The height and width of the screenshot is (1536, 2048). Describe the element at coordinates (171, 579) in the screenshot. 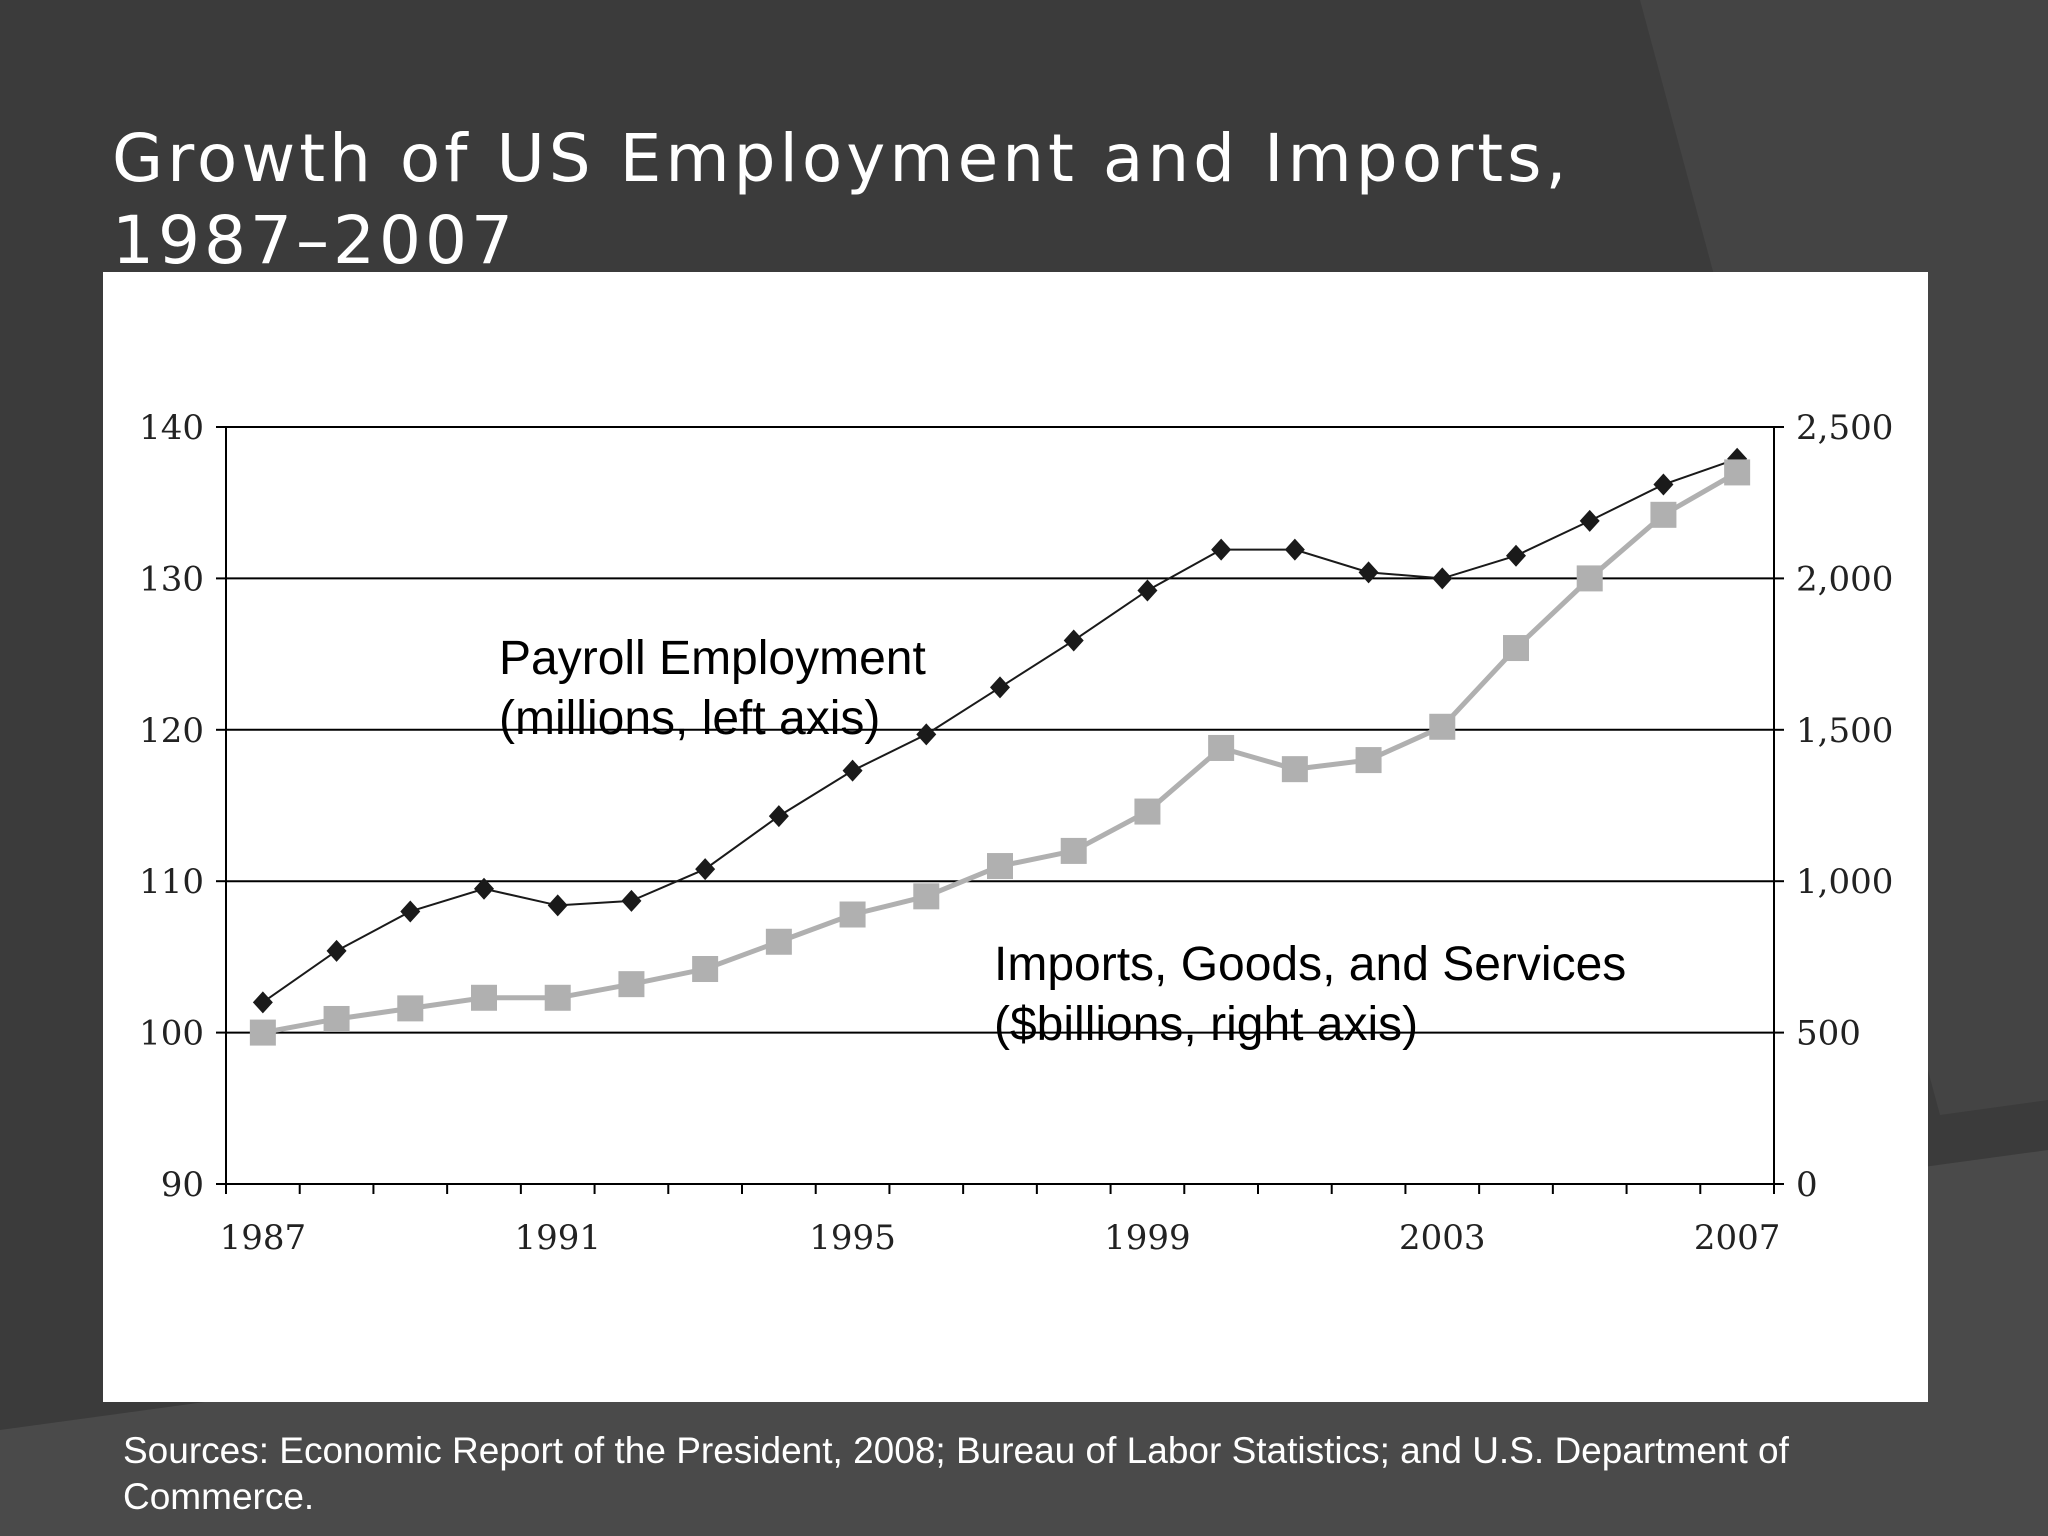

I see `left-axis-tick-label: 130` at that location.